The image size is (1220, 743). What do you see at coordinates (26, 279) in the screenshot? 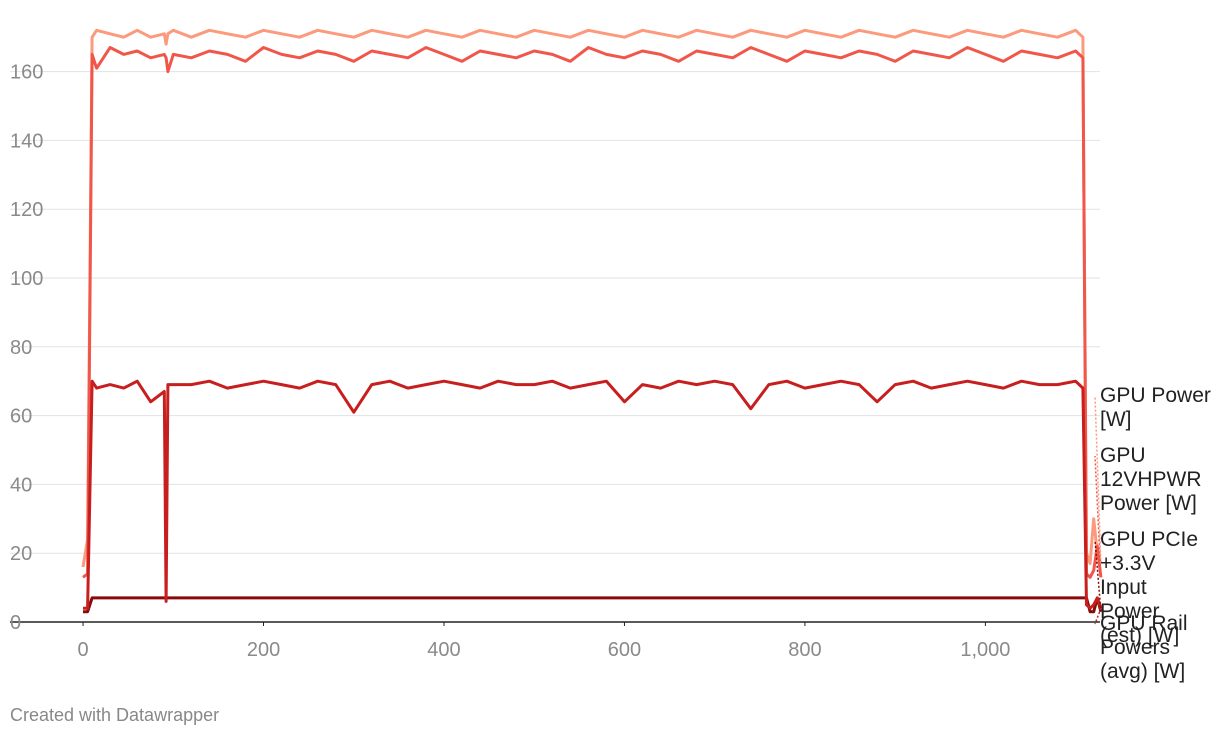
I see `y-tick-label: 100` at bounding box center [26, 279].